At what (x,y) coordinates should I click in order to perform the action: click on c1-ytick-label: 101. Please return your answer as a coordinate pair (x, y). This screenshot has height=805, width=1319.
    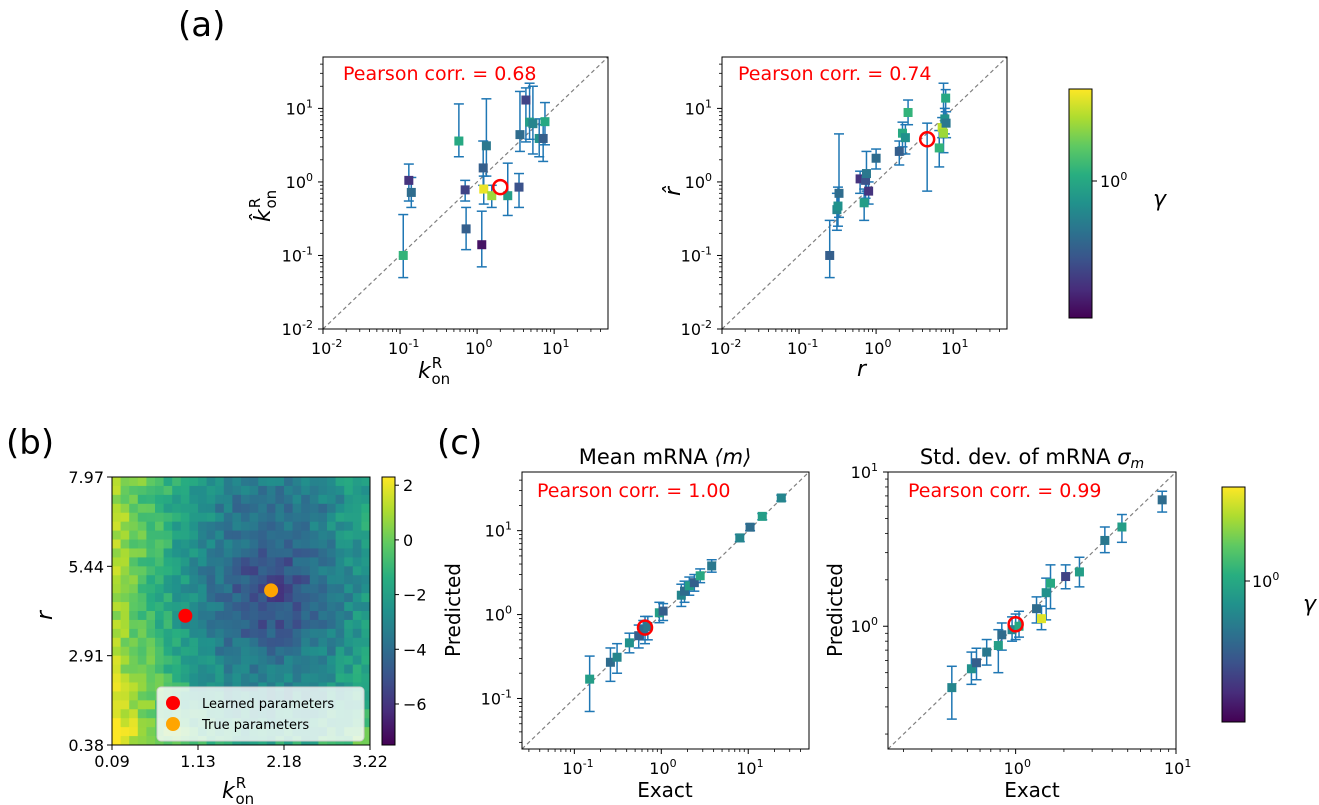
    Looking at the image, I should click on (498, 530).